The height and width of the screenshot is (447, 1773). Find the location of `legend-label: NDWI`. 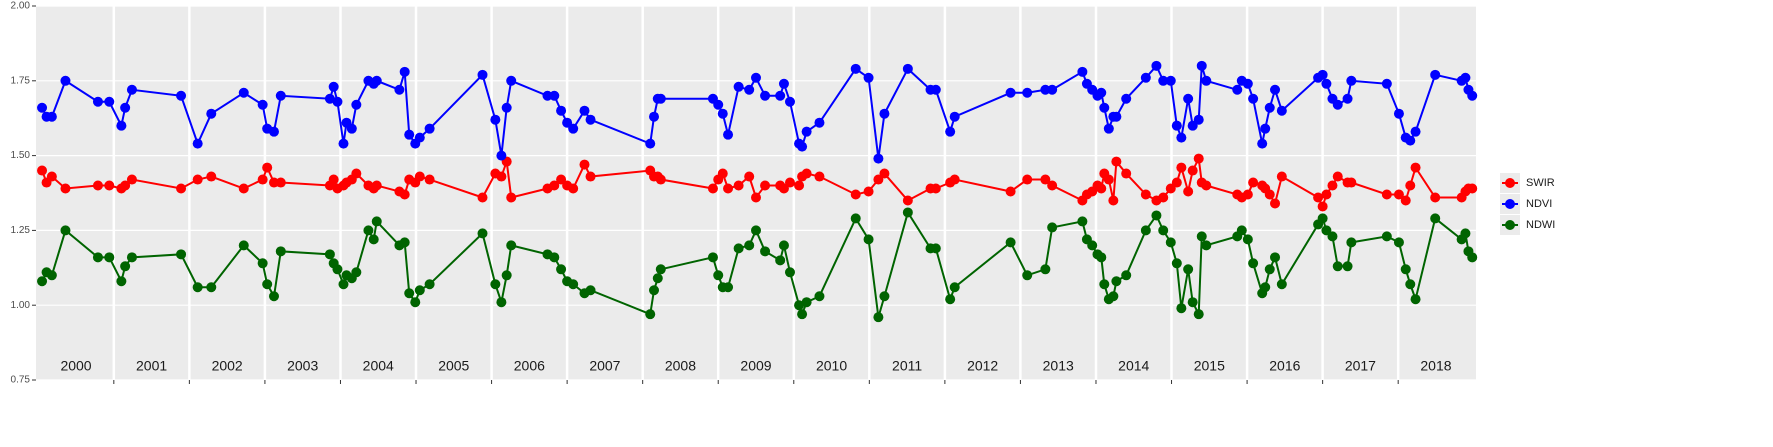

legend-label: NDWI is located at coordinates (1540, 225).